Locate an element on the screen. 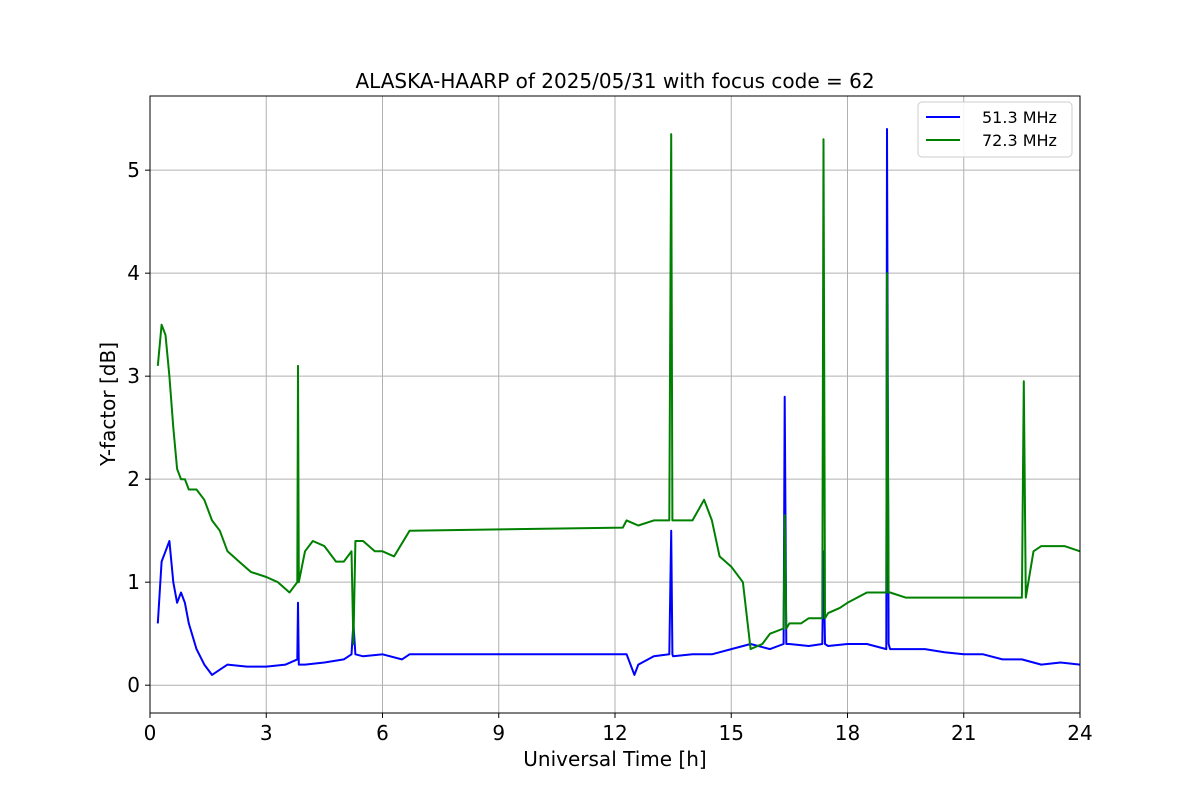  x-tick-label: 21 is located at coordinates (963, 733).